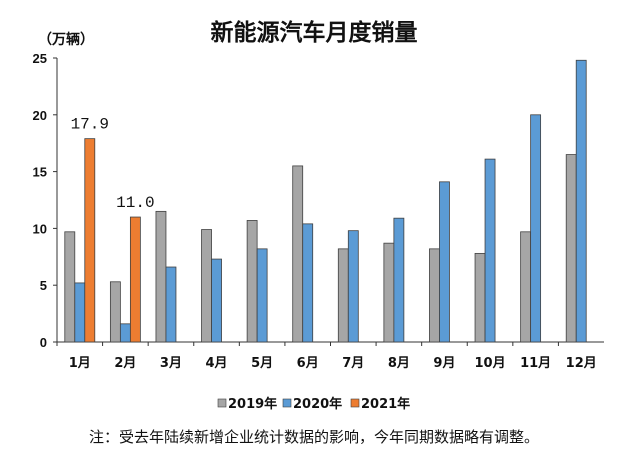  What do you see at coordinates (252, 404) in the screenshot?
I see `legend-label: 2019年` at bounding box center [252, 404].